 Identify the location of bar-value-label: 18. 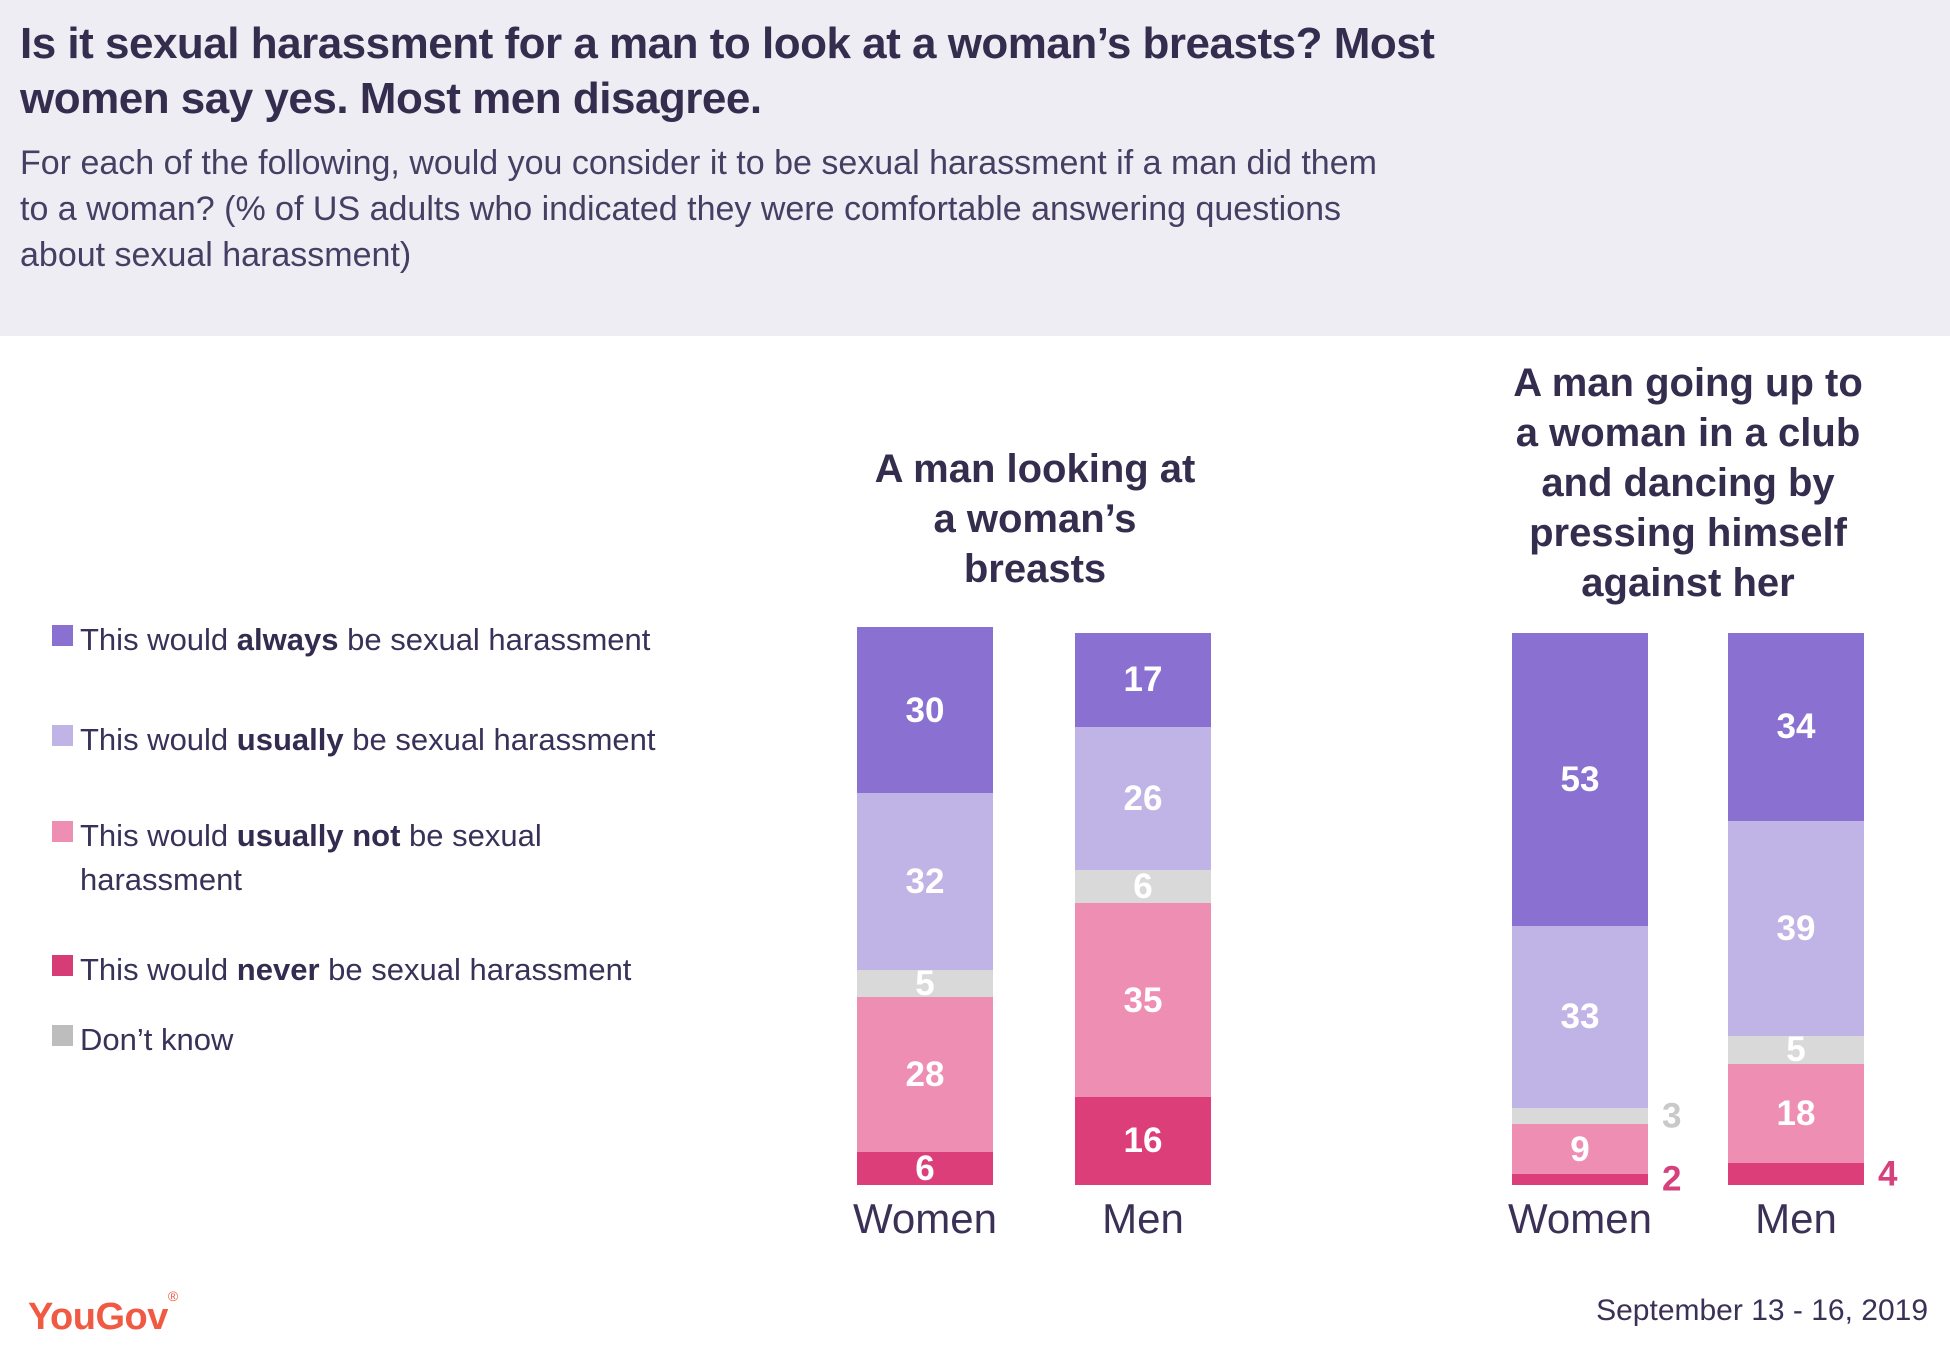
(1796, 1113).